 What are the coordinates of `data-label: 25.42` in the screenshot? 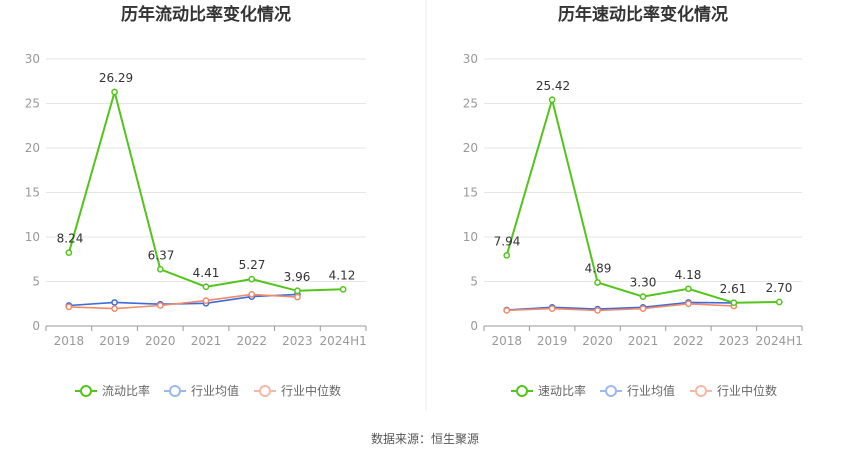 It's located at (553, 86).